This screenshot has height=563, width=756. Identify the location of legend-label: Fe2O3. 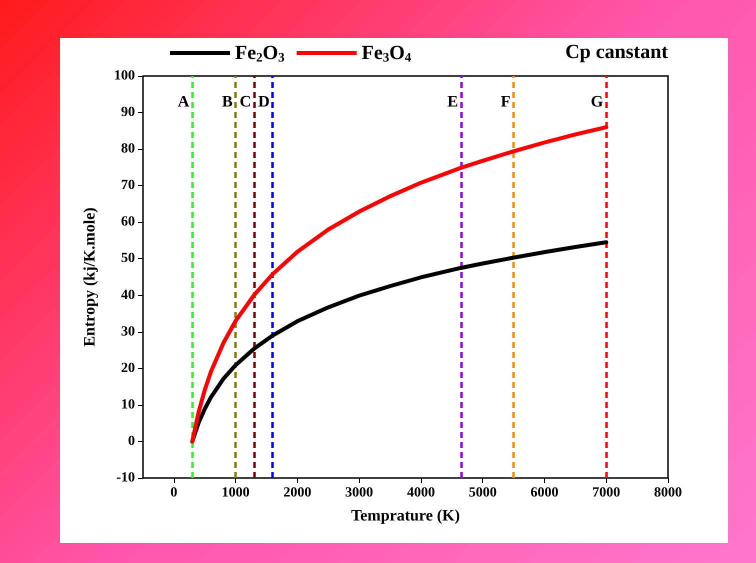
(260, 53).